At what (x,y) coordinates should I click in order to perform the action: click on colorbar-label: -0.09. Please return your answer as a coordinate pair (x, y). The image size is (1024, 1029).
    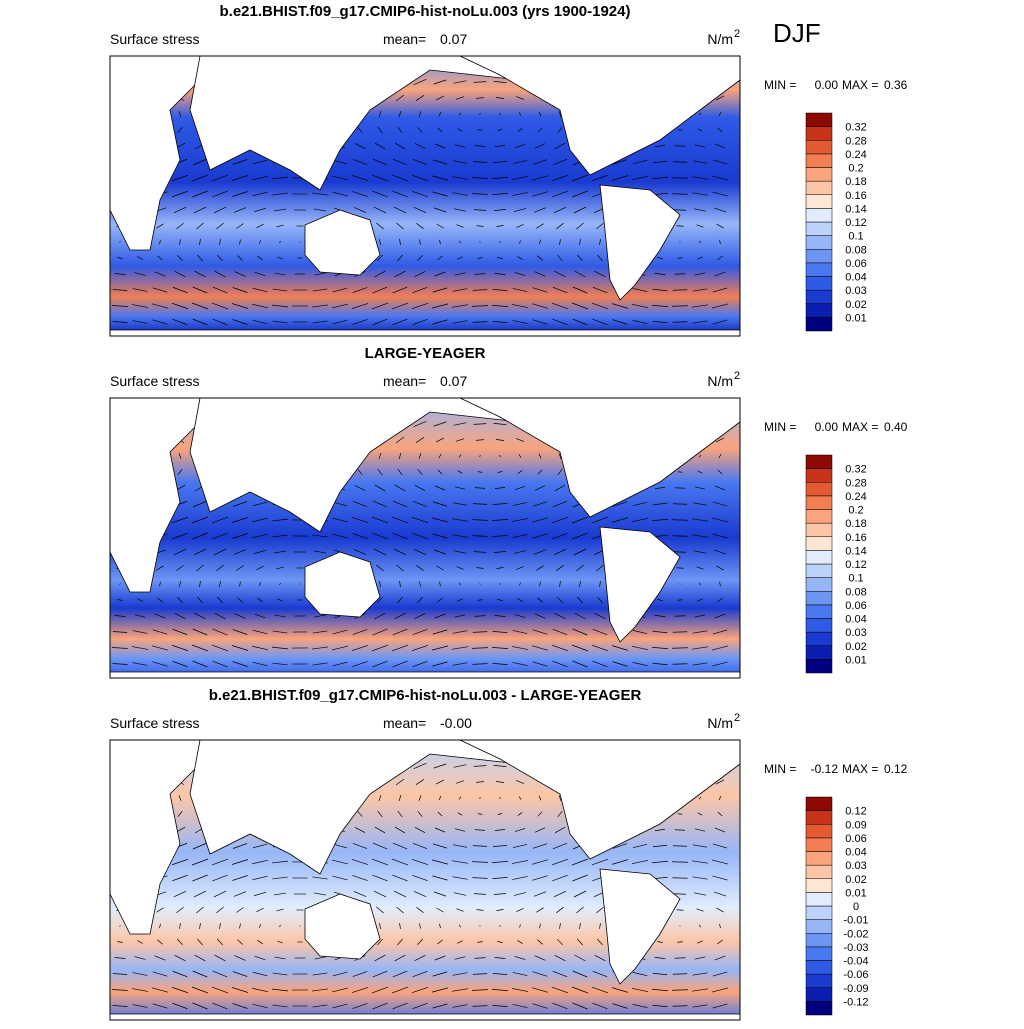
    Looking at the image, I should click on (855, 989).